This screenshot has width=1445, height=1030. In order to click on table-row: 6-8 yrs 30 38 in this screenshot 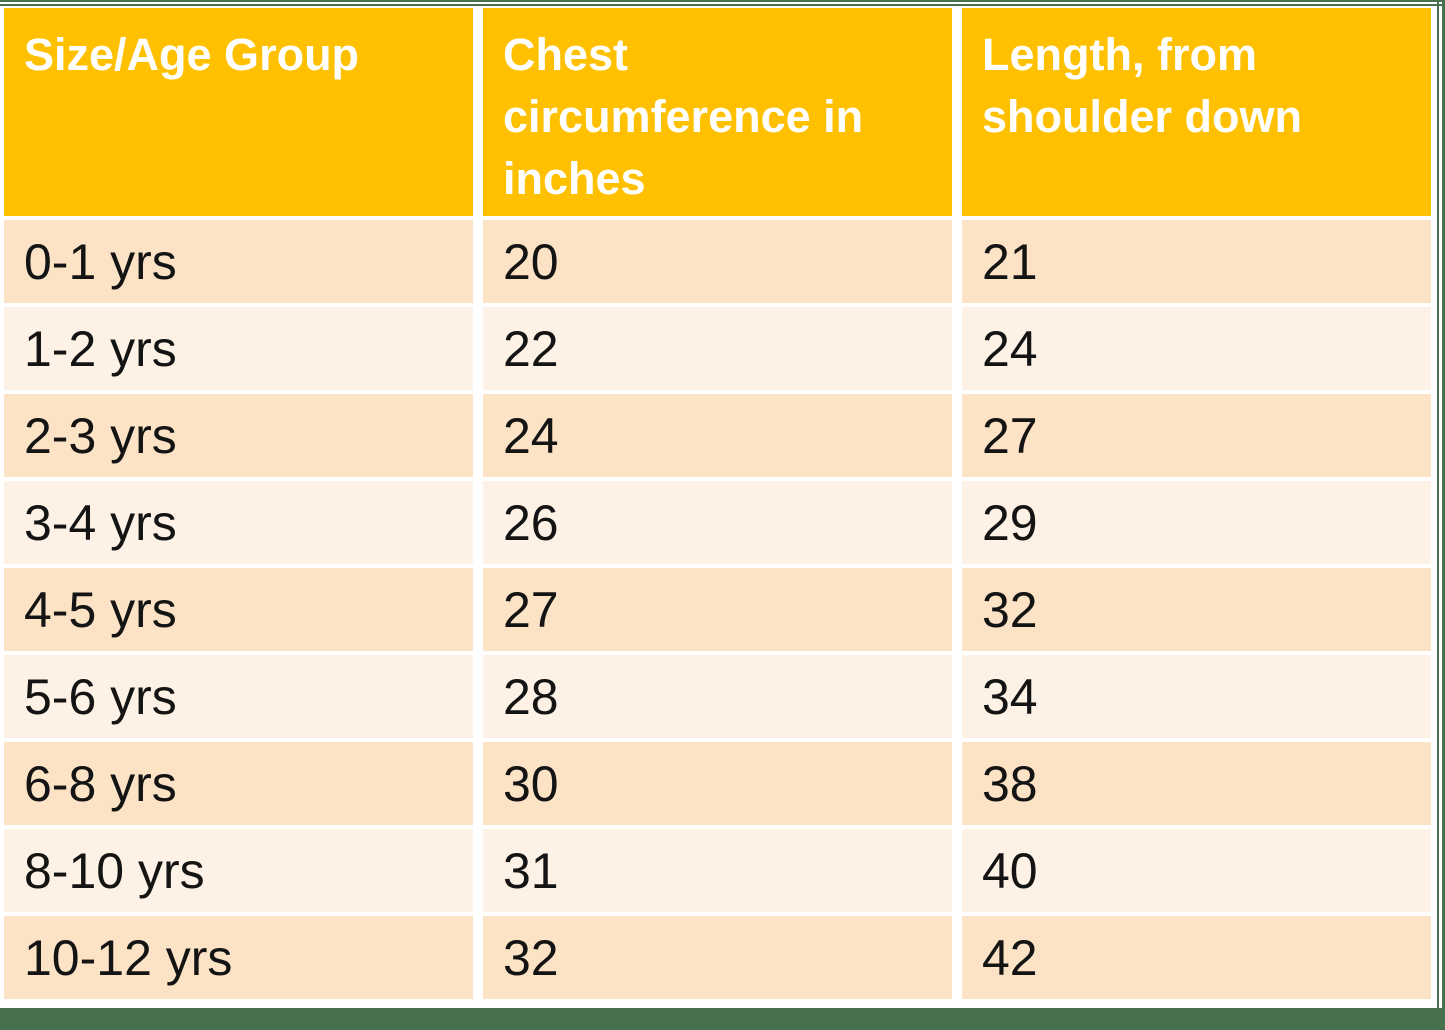, I will do `click(717, 783)`.